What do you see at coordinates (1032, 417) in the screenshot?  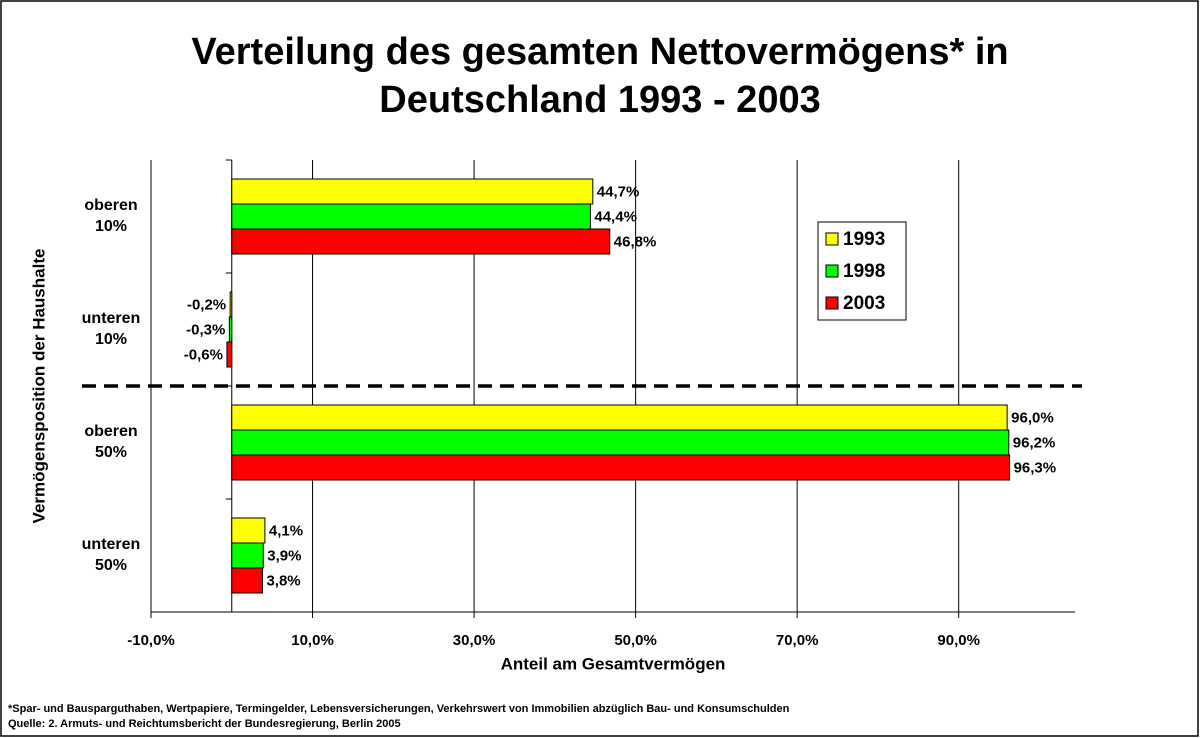 I see `data-label: 96,0%` at bounding box center [1032, 417].